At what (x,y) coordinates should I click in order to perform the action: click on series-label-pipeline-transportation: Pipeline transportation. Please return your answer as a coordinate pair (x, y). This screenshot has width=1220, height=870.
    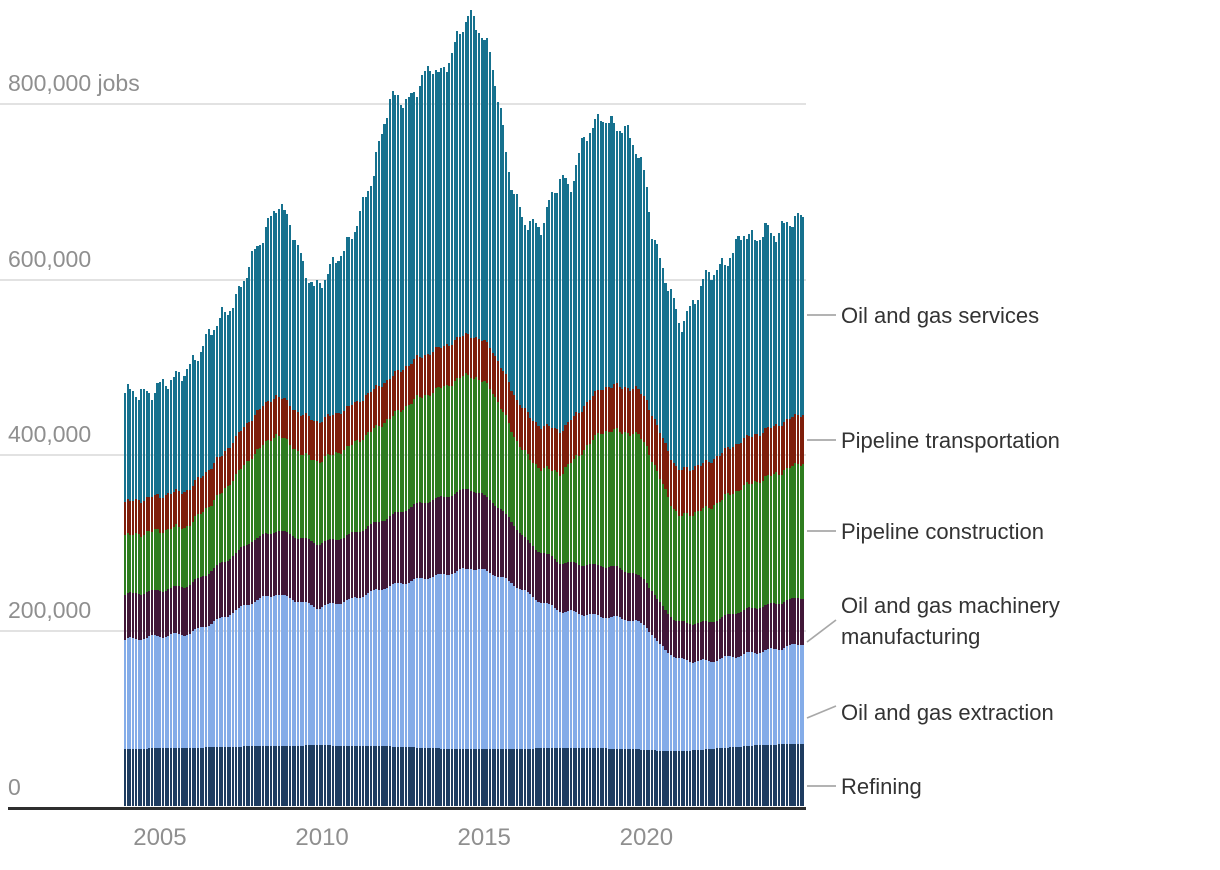
    Looking at the image, I should click on (950, 440).